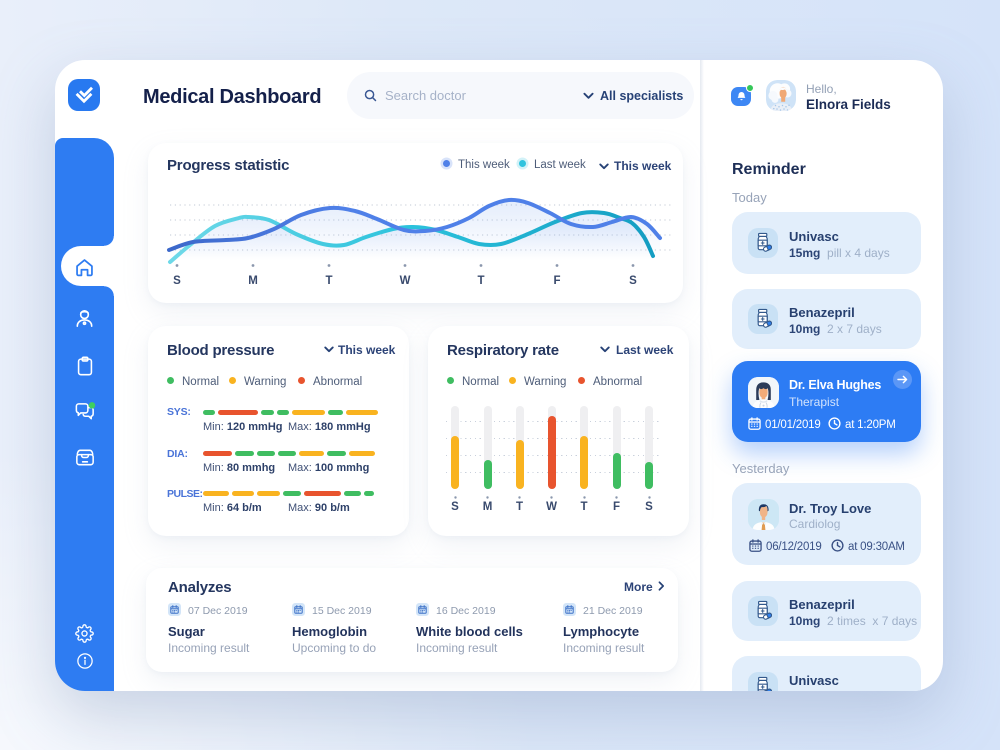 This screenshot has width=1000, height=750. What do you see at coordinates (253, 281) in the screenshot?
I see `svg-text: M` at bounding box center [253, 281].